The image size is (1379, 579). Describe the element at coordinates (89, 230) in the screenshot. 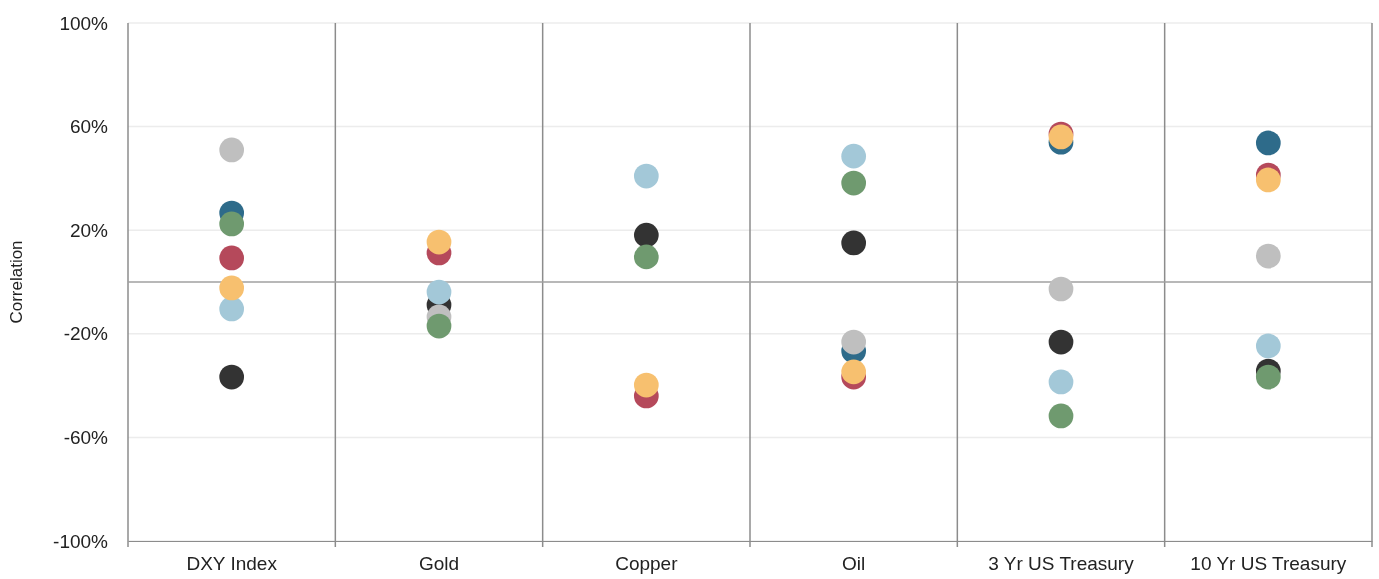

I see `y-tick-label: 20%` at that location.